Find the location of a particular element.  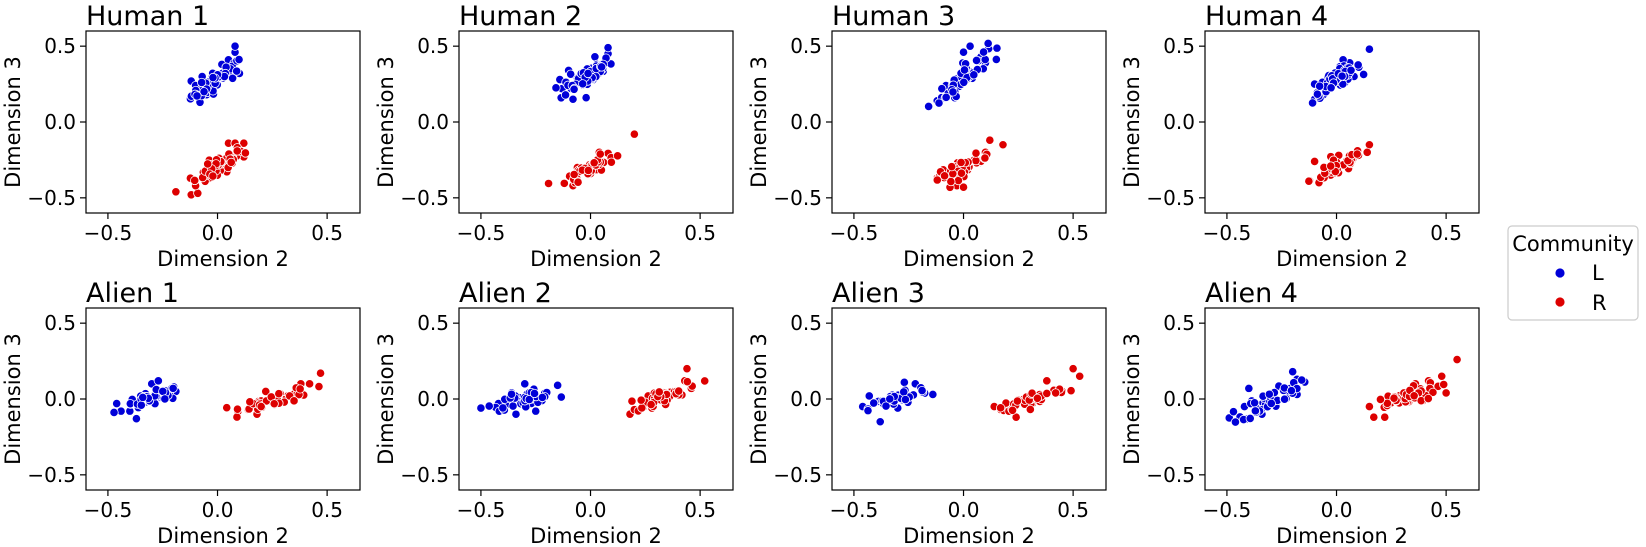

subplot-title: Alien 2 is located at coordinates (505, 293).